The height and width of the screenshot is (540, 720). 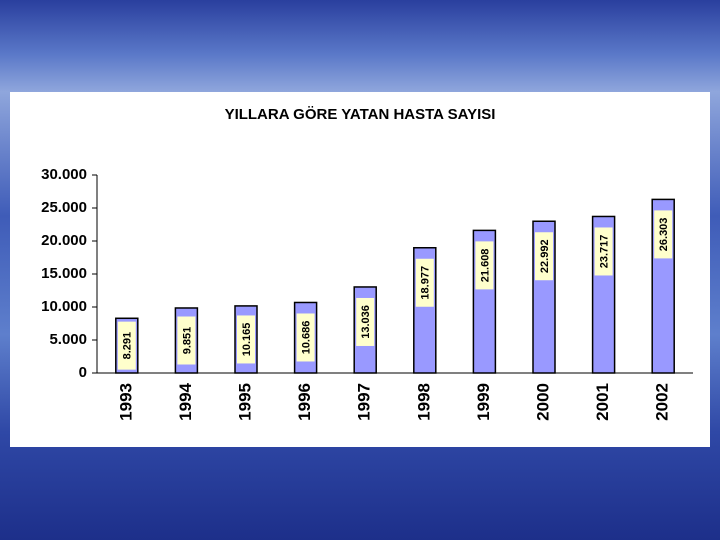 I want to click on x-tick-group: 1998, so click(x=423, y=402).